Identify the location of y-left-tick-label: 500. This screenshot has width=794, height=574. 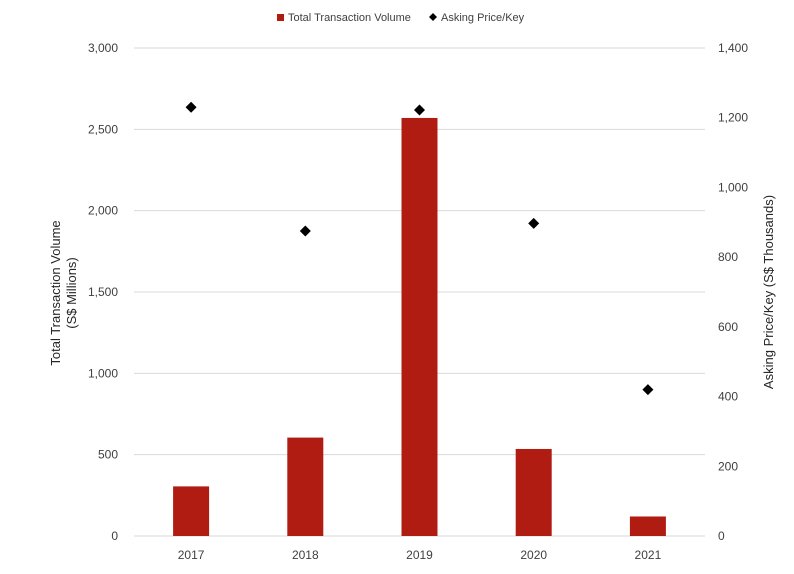
(108, 455).